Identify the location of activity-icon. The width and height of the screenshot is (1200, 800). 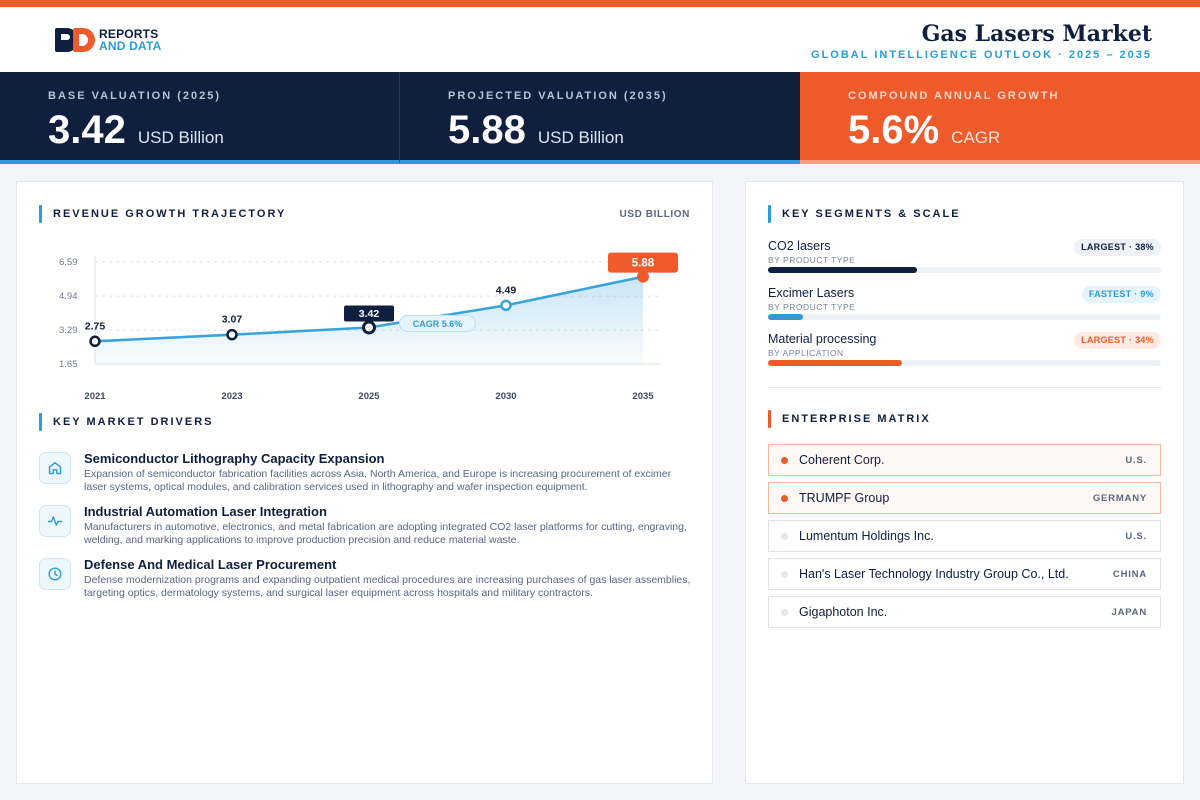
(55, 521).